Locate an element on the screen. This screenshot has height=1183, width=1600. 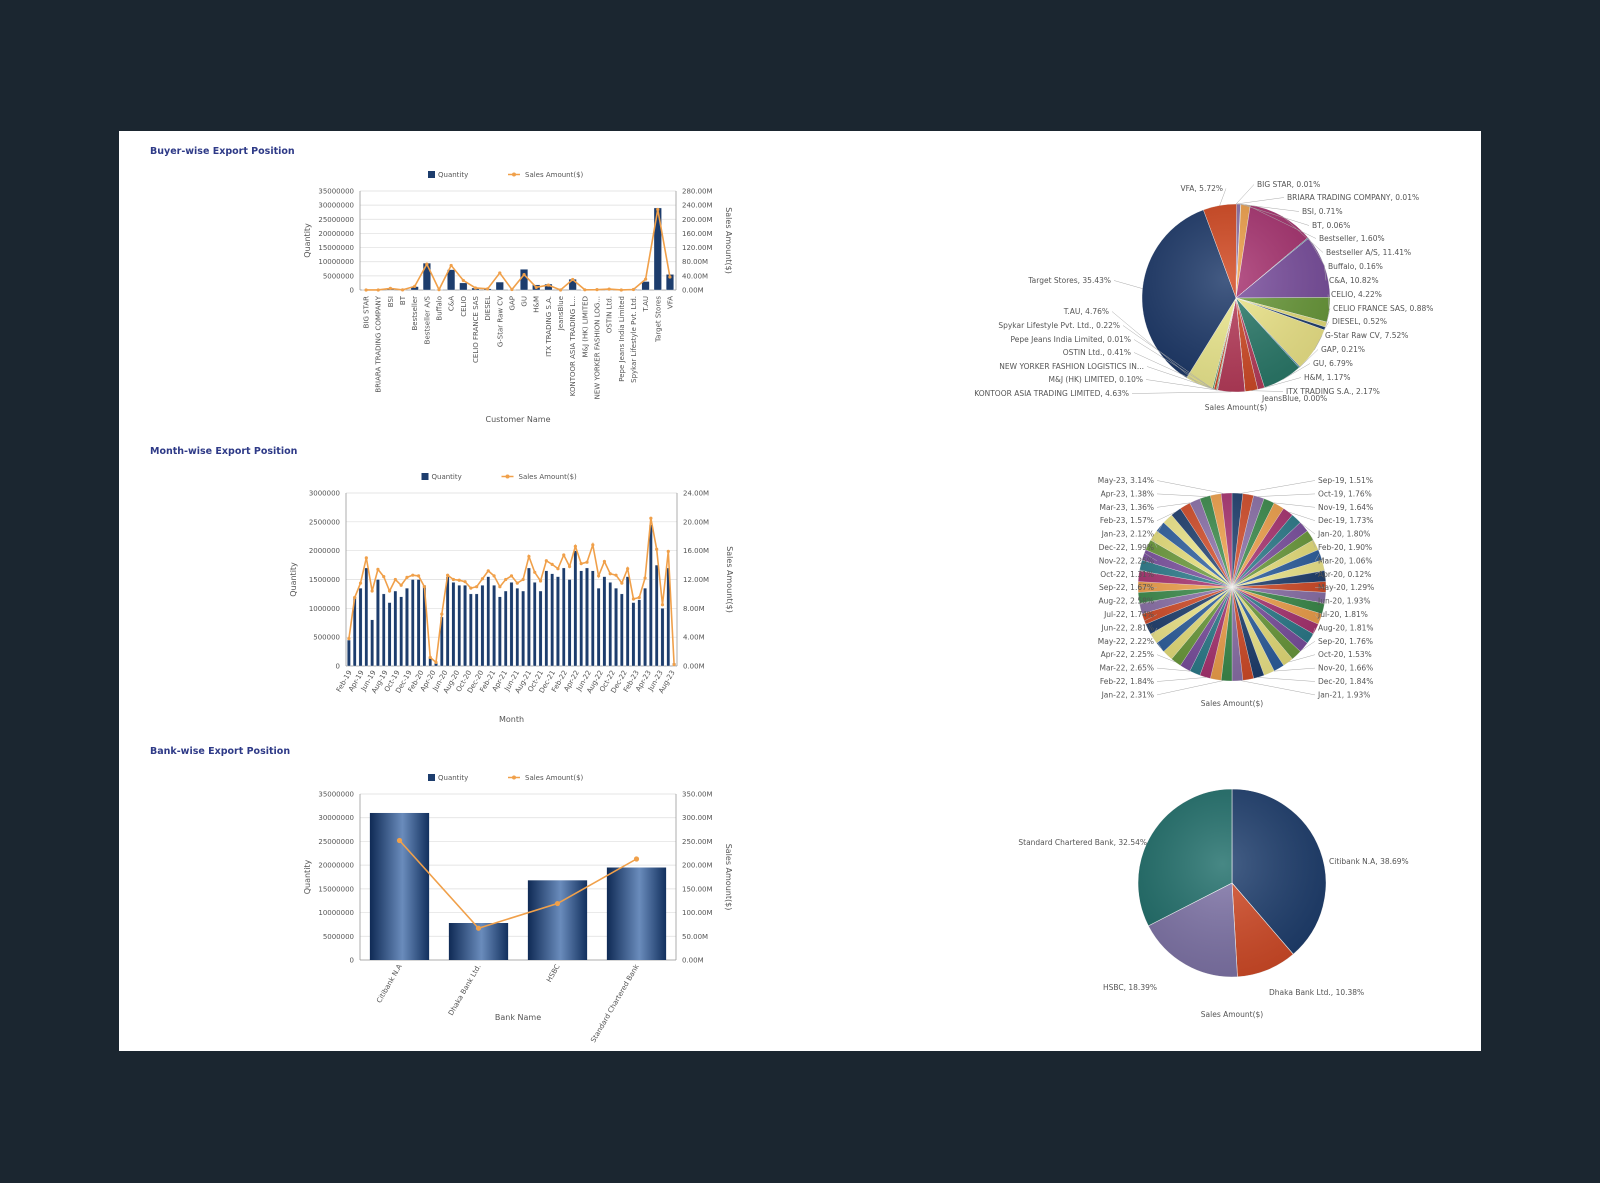
pie-label: Apr-20, 0.12% is located at coordinates (1344, 574).